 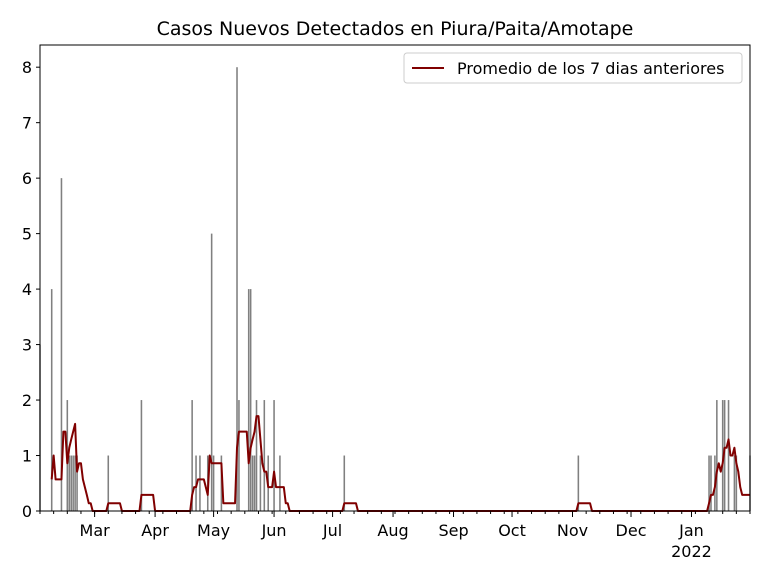 What do you see at coordinates (691, 551) in the screenshot?
I see `x-tick-year-label: 2022` at bounding box center [691, 551].